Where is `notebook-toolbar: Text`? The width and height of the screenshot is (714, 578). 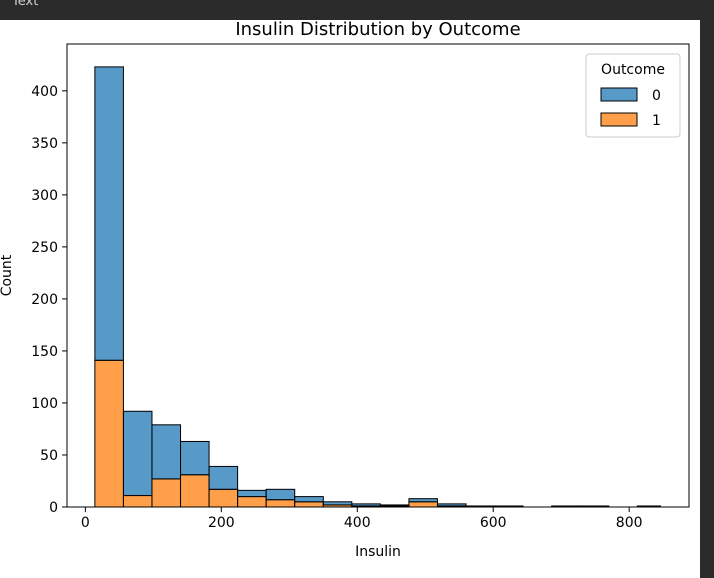 notebook-toolbar: Text is located at coordinates (357, 10).